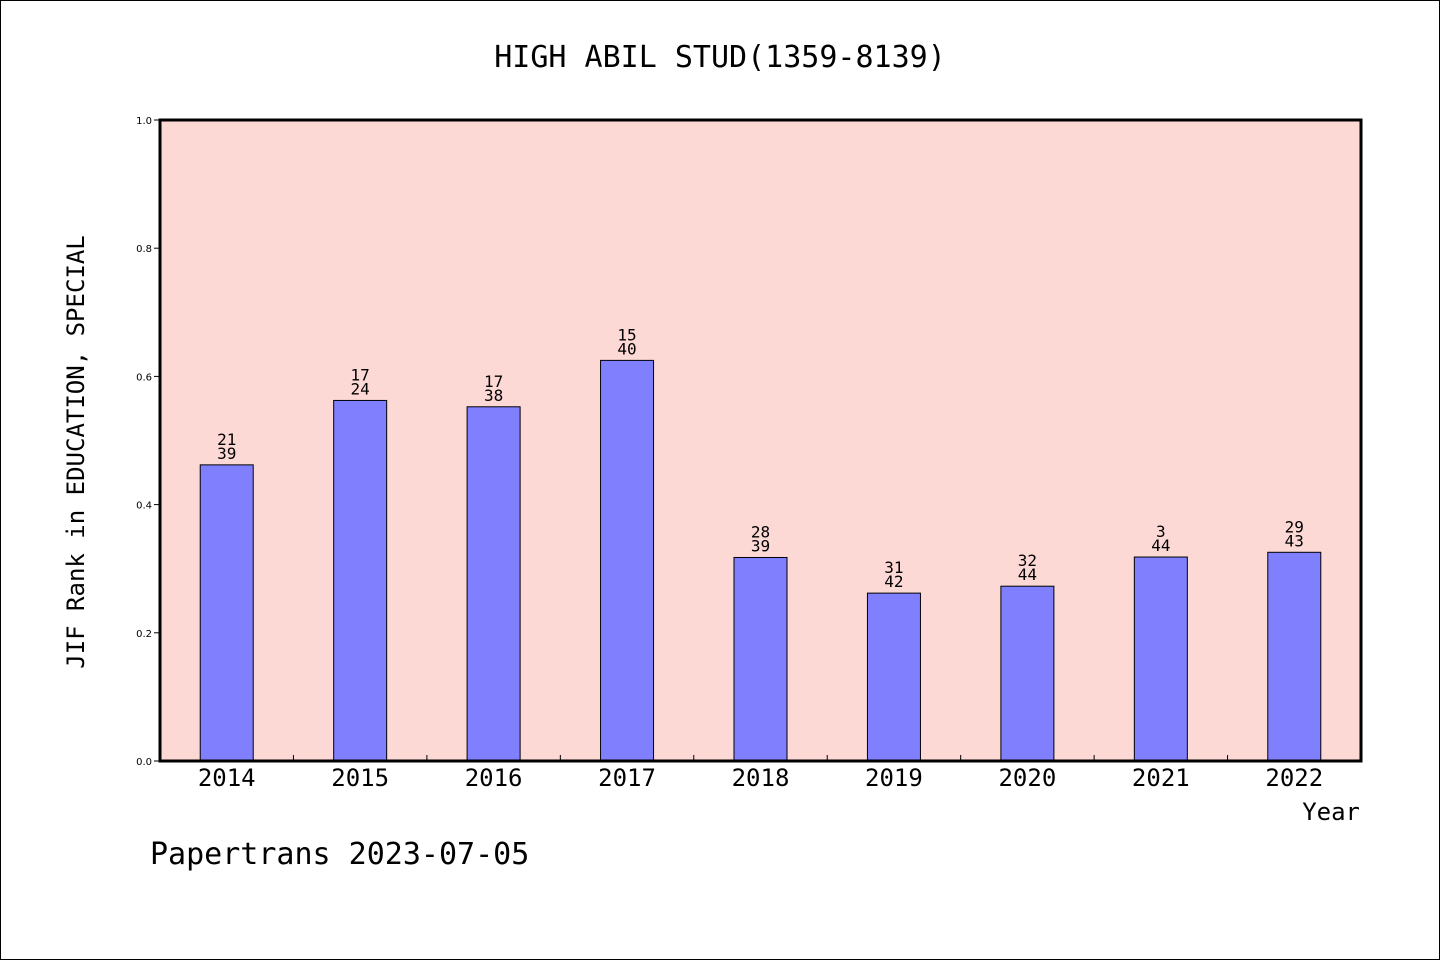 This screenshot has width=1440, height=960. Describe the element at coordinates (360, 778) in the screenshot. I see `x-tick-label: 2015` at that location.